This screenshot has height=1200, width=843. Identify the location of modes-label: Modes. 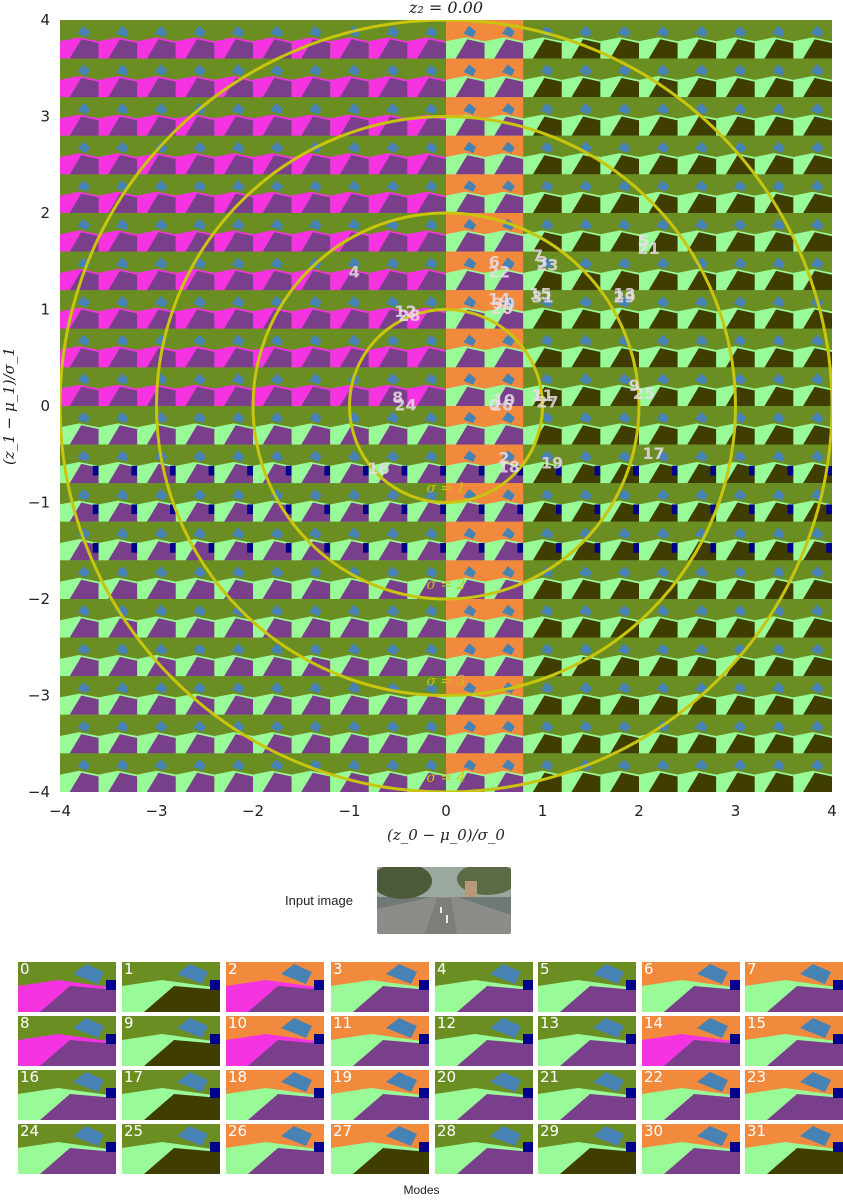
(421, 1190).